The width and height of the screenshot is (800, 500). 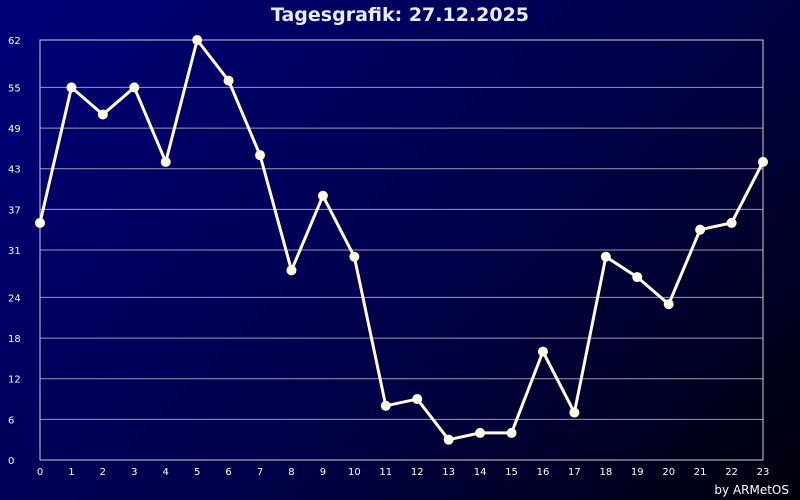 What do you see at coordinates (511, 472) in the screenshot?
I see `x-tick-label: 15` at bounding box center [511, 472].